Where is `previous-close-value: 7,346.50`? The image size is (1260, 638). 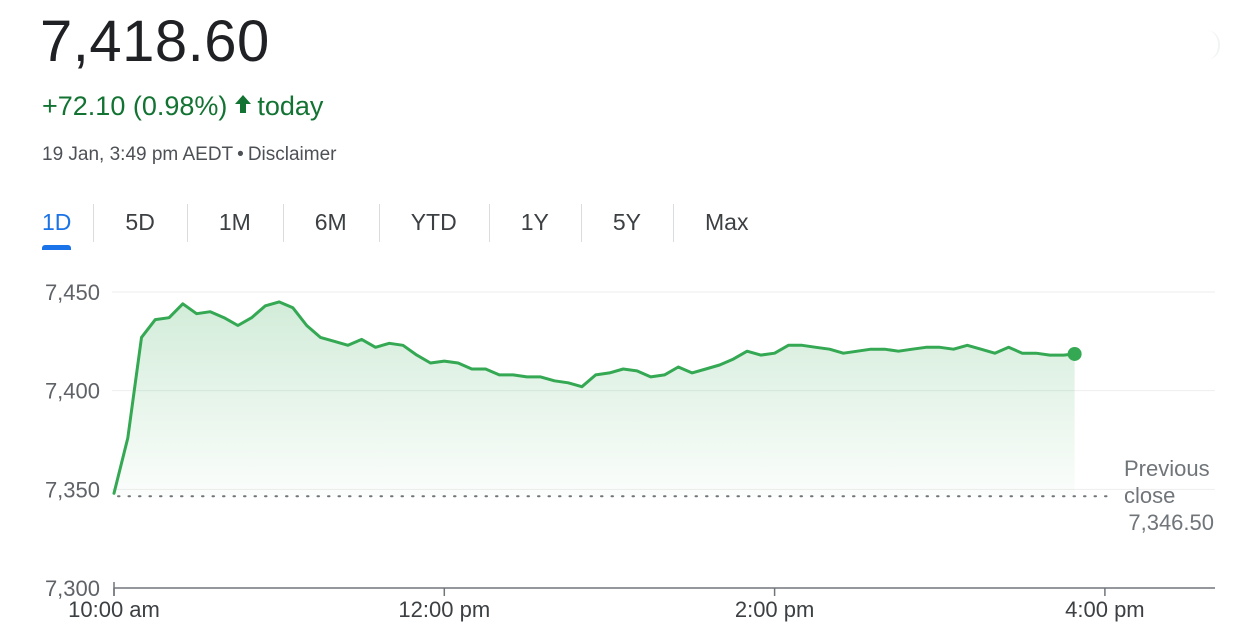 previous-close-value: 7,346.50 is located at coordinates (1171, 522).